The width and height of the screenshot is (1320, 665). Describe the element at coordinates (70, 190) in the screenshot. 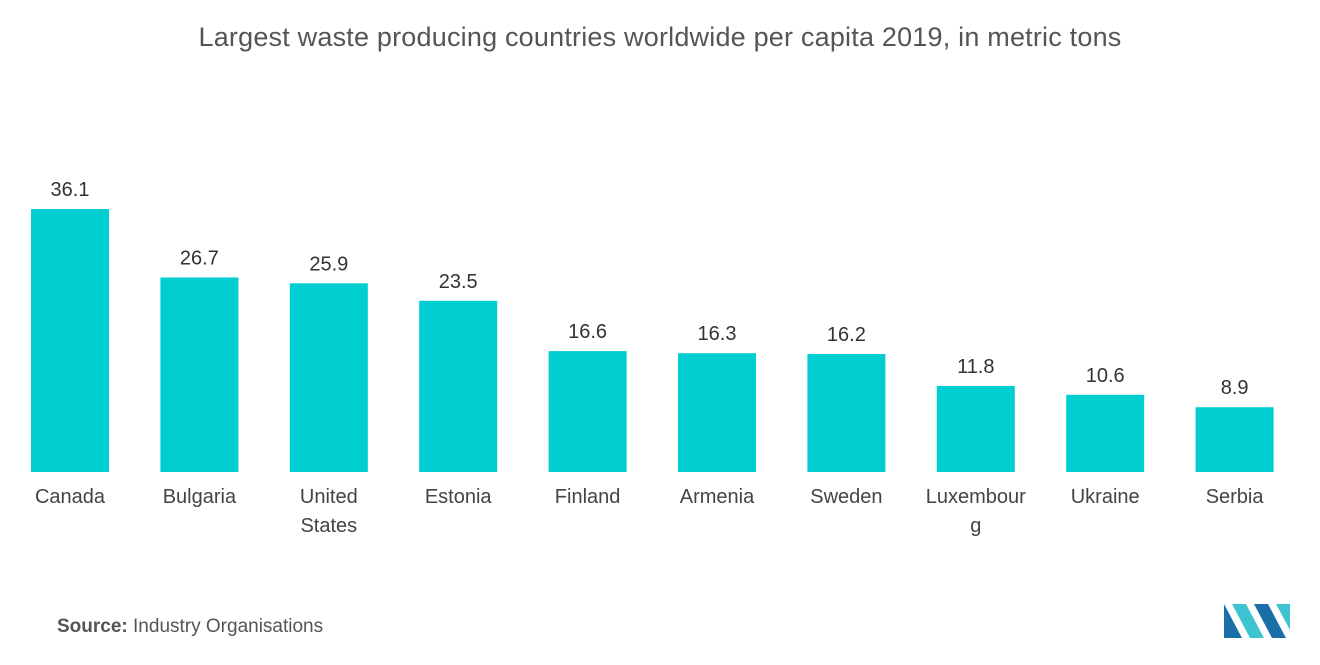

I see `bar-value-label: 36.1` at that location.